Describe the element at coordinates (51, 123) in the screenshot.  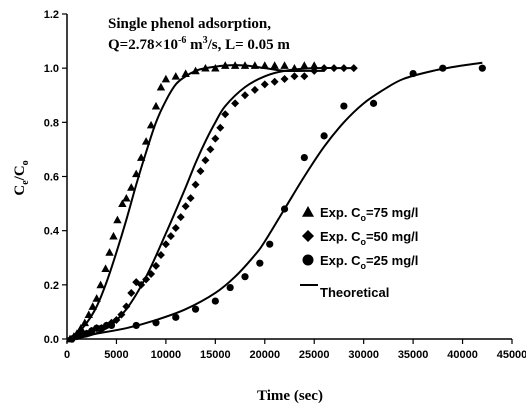
I see `y-tick-label: 0.8` at that location.